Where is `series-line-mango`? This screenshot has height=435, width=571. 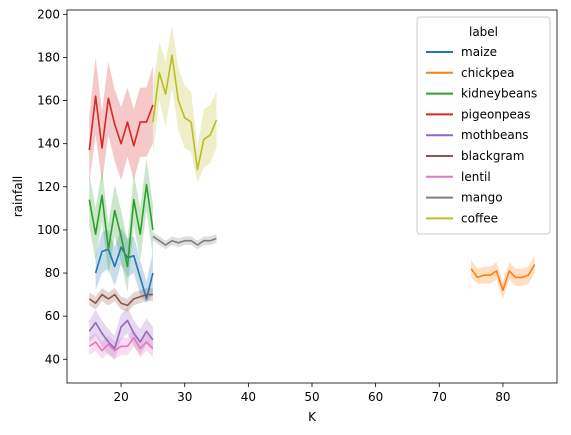
series-line-mango is located at coordinates (184, 240).